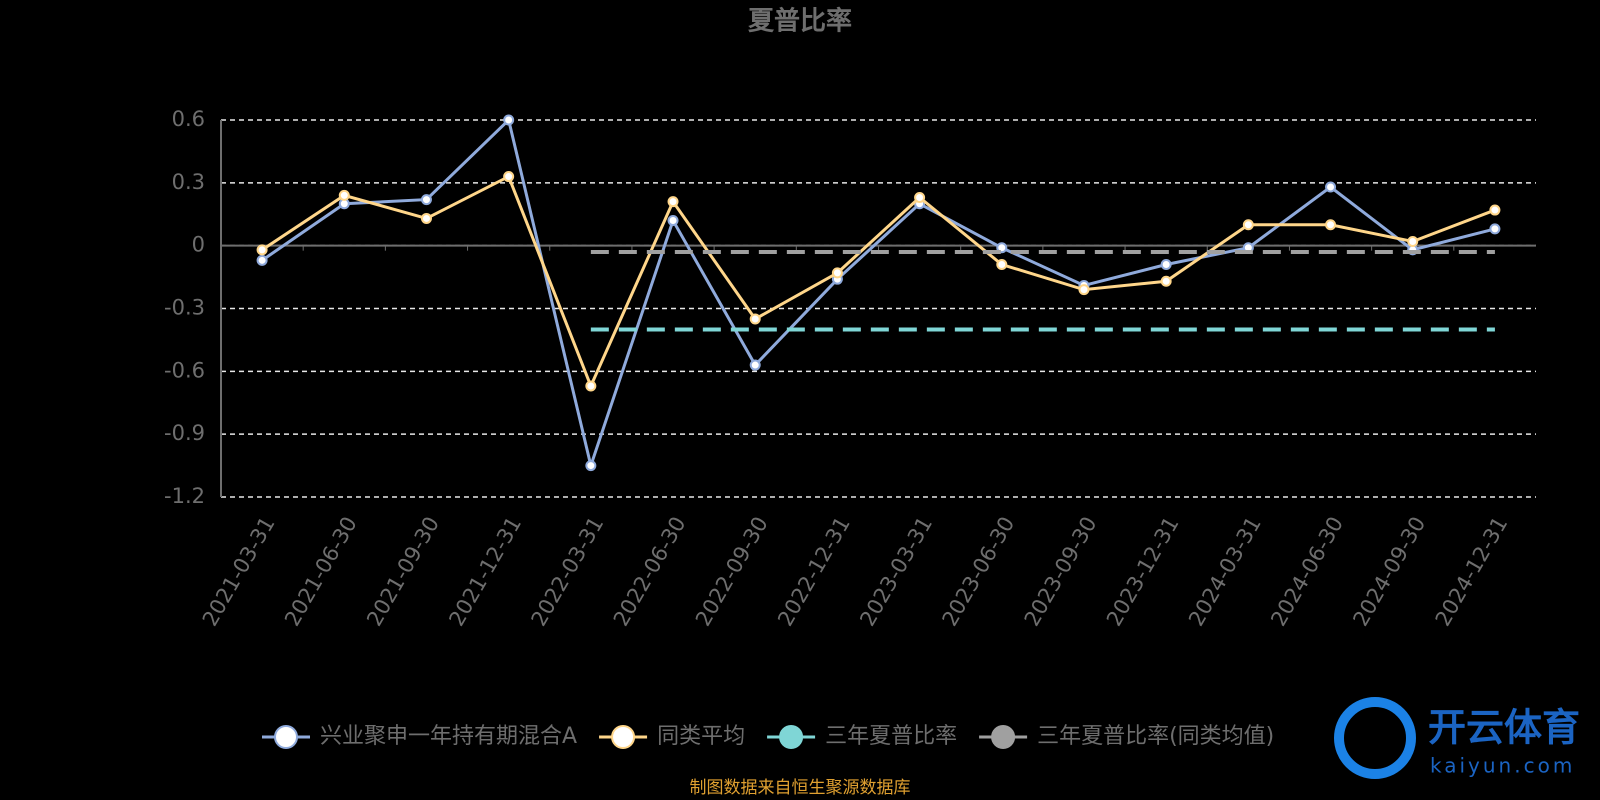 The image size is (1600, 800). I want to click on watermark-url: kaiyun.com, so click(1502, 766).